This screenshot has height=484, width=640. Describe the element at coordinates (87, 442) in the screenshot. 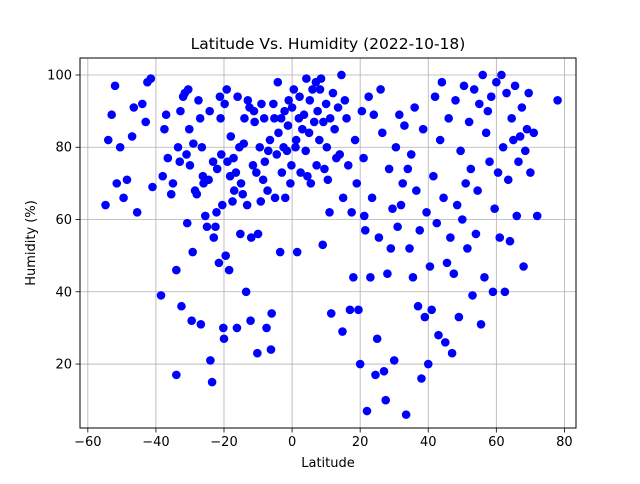

I see `x-tick-label: −60` at that location.